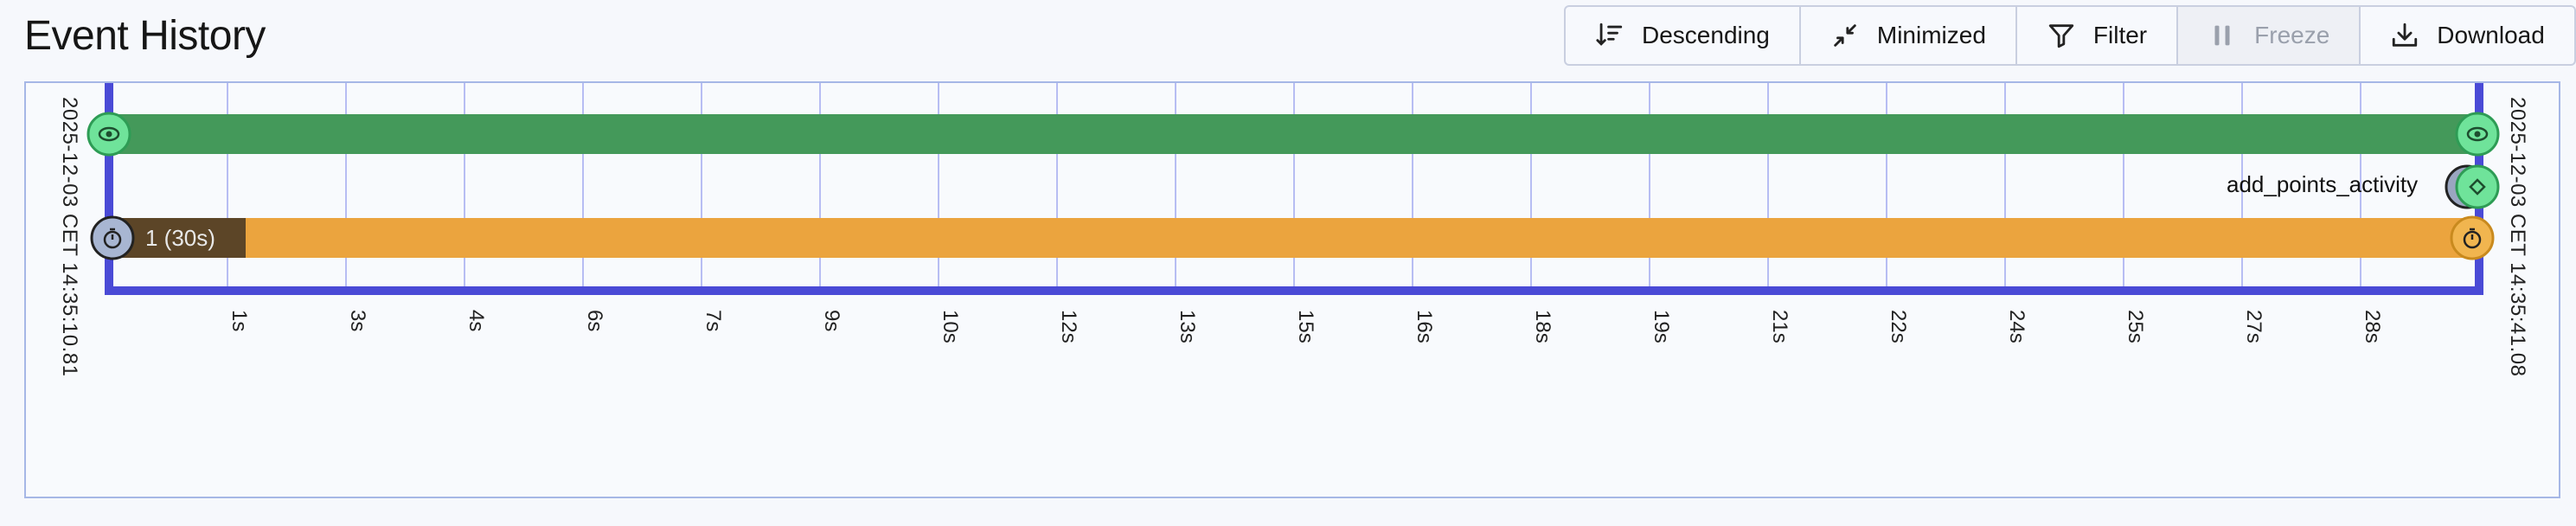  What do you see at coordinates (713, 320) in the screenshot?
I see `tick-label-7s: 7s` at bounding box center [713, 320].